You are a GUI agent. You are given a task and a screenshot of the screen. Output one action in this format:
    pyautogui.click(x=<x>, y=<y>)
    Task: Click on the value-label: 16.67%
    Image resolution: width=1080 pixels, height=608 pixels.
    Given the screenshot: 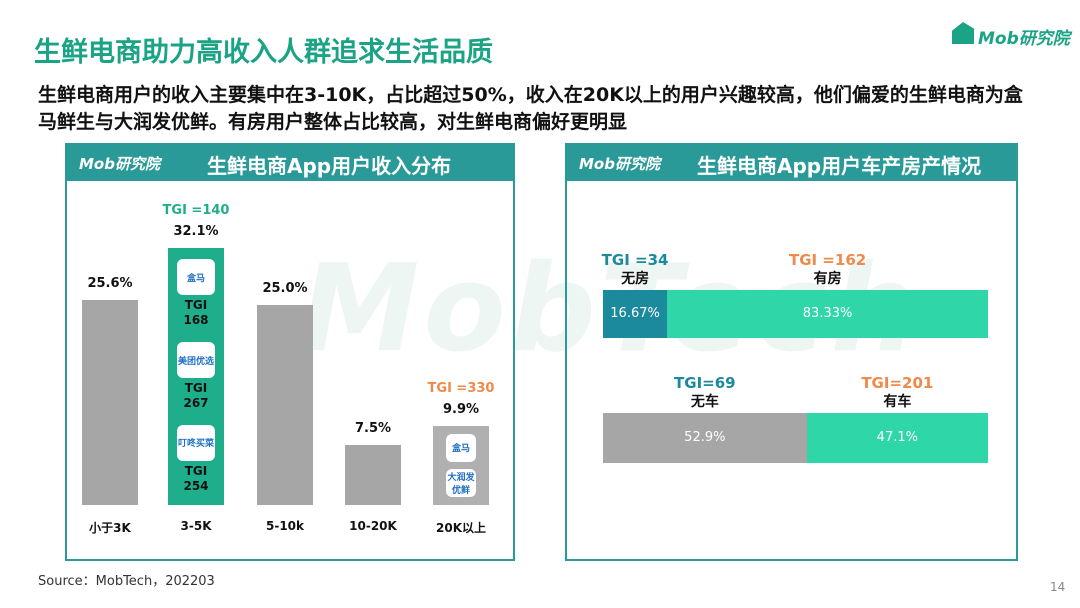 What is the action you would take?
    pyautogui.click(x=635, y=313)
    